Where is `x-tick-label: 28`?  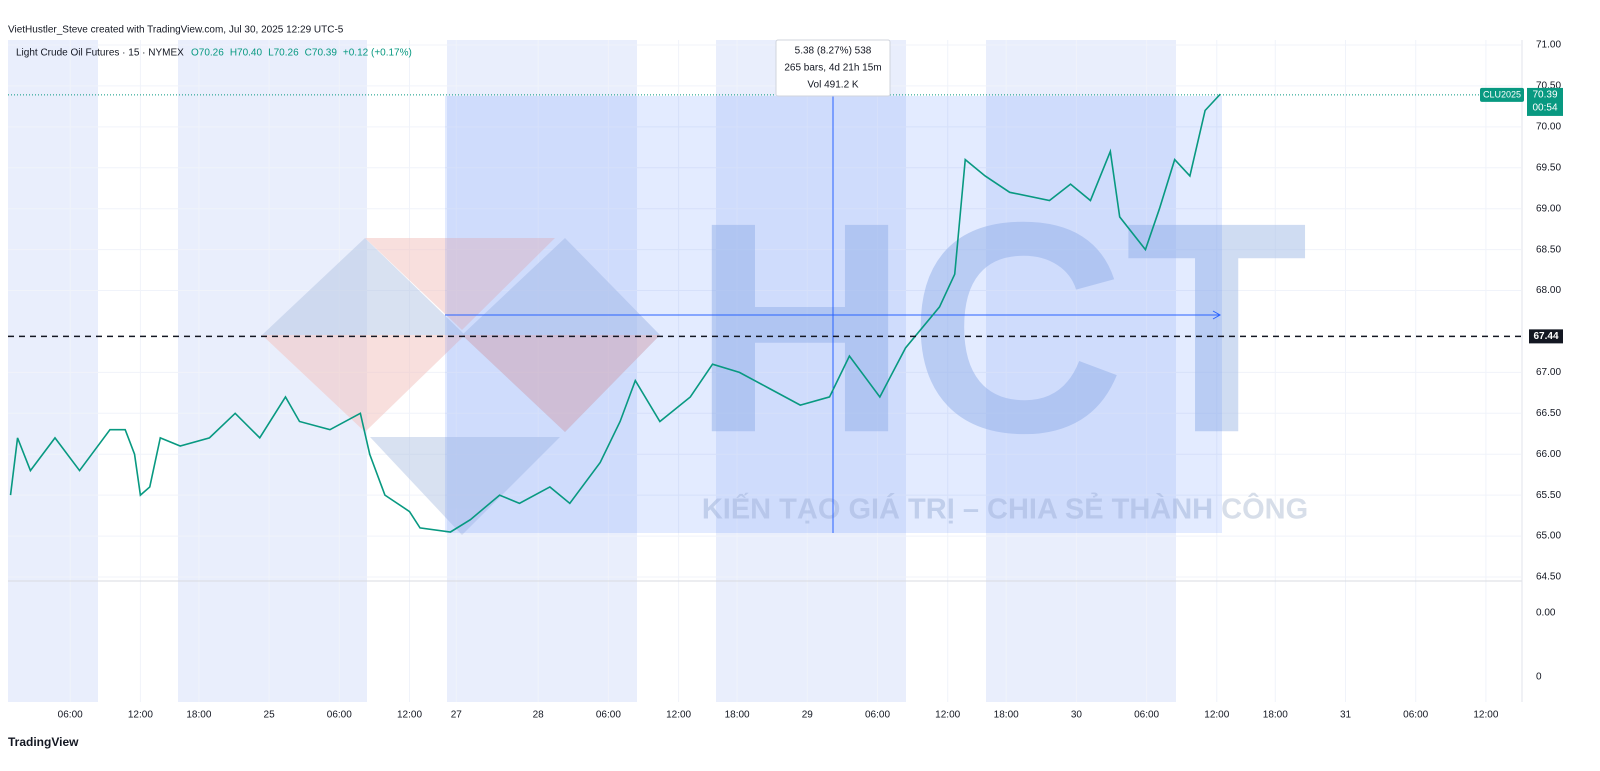
x-tick-label: 28 is located at coordinates (539, 715).